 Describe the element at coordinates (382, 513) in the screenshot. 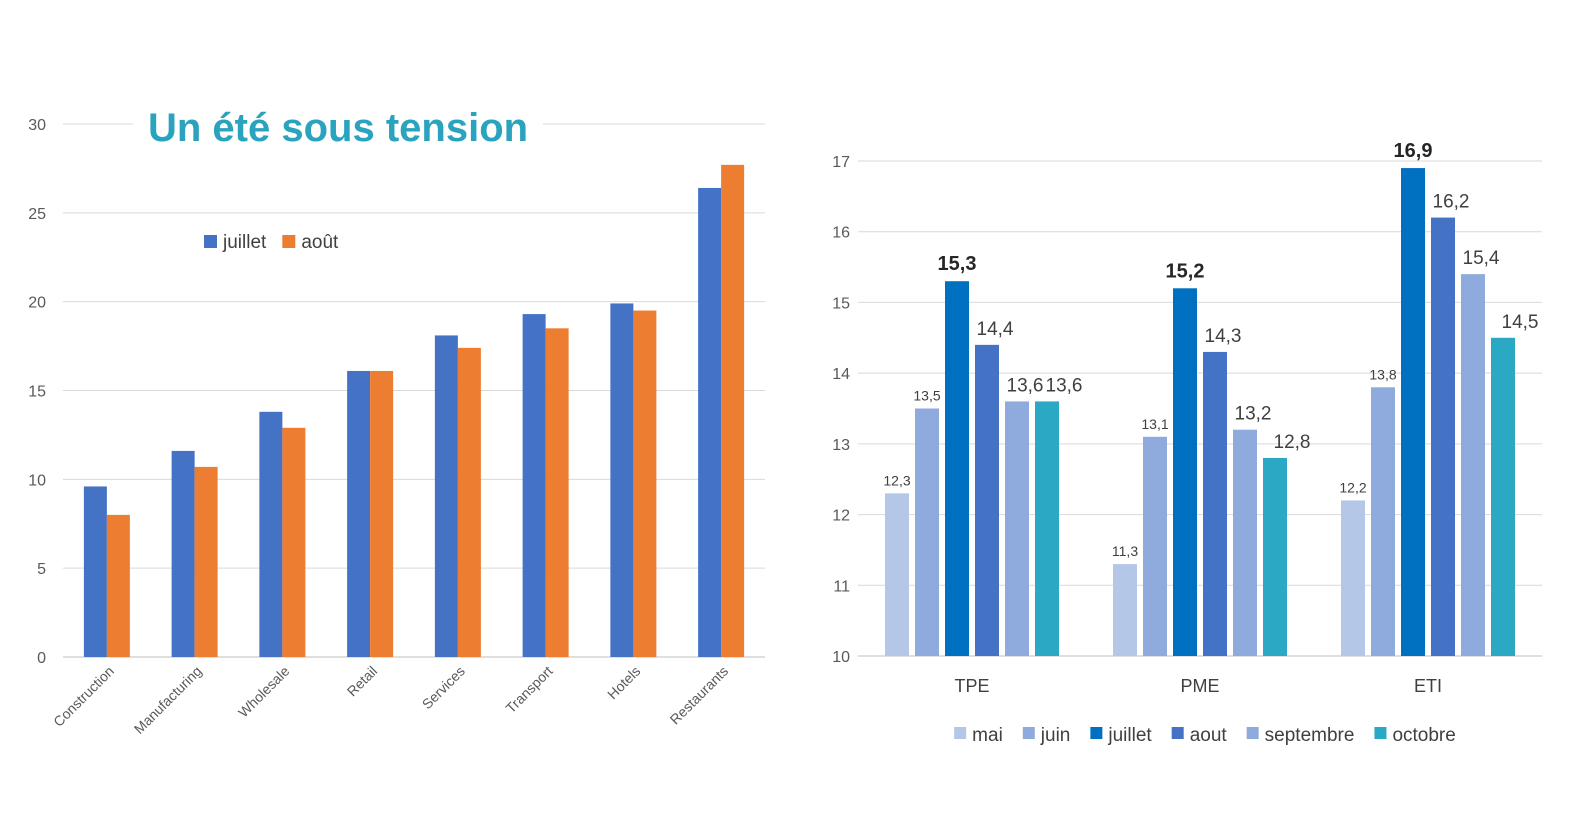

I see `bar-aout-retail` at that location.